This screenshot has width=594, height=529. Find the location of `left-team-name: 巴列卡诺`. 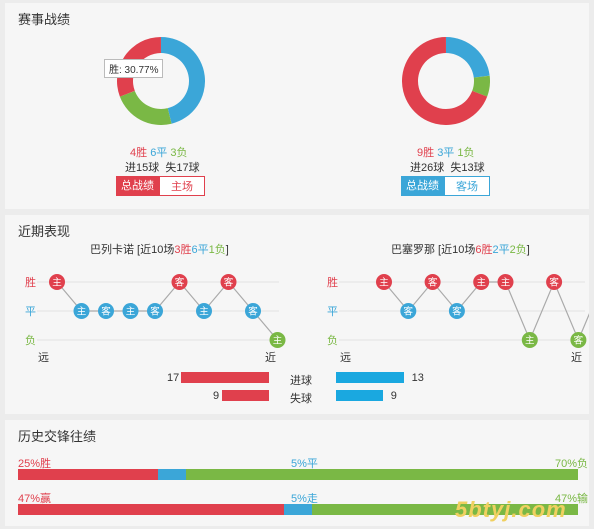

left-team-name: 巴列卡诺 is located at coordinates (112, 250).